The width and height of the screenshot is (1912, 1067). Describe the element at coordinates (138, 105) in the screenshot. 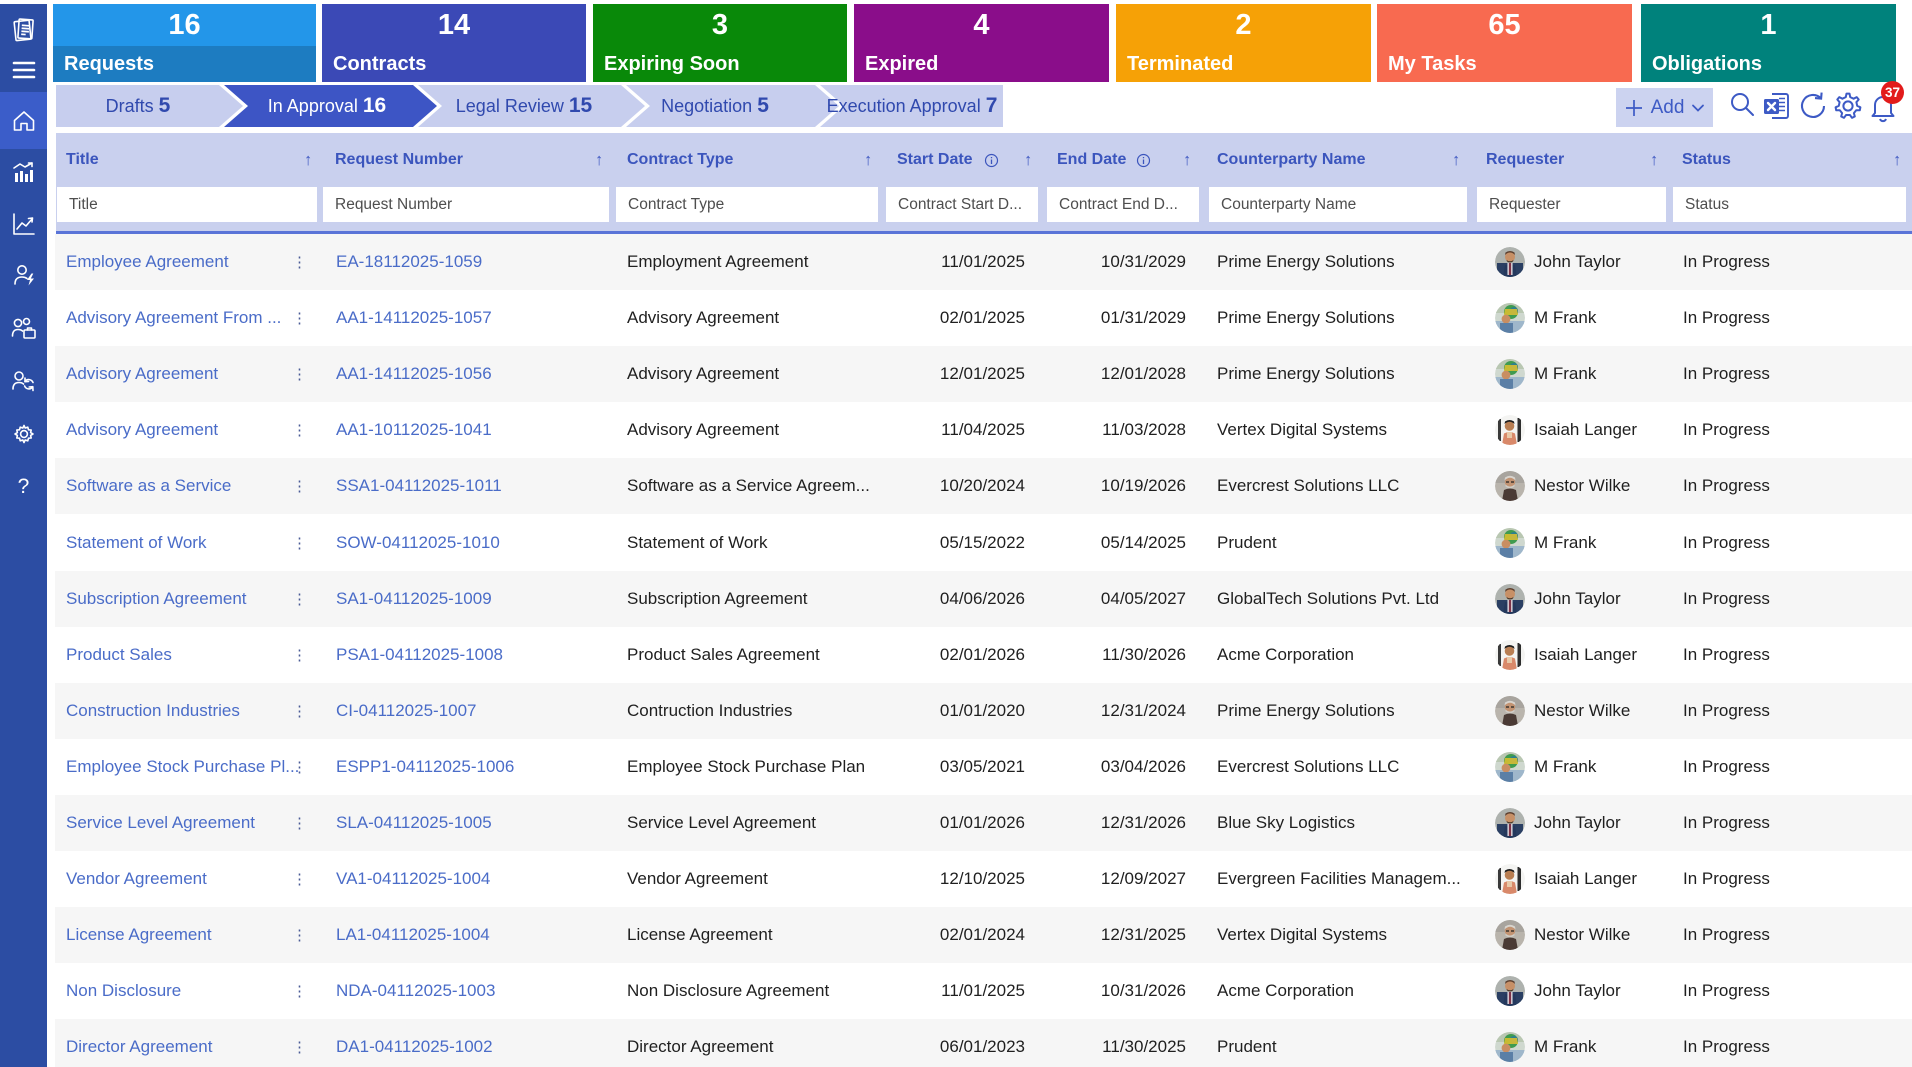

I see `svg-text: Drafts 5` at that location.